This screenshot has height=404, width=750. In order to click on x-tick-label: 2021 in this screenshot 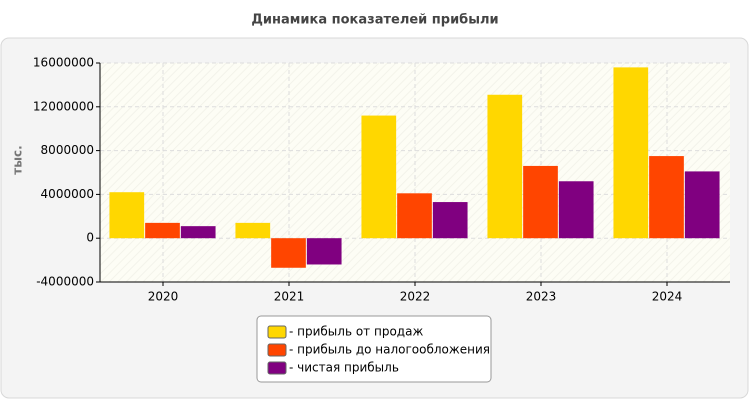, I will do `click(289, 297)`.